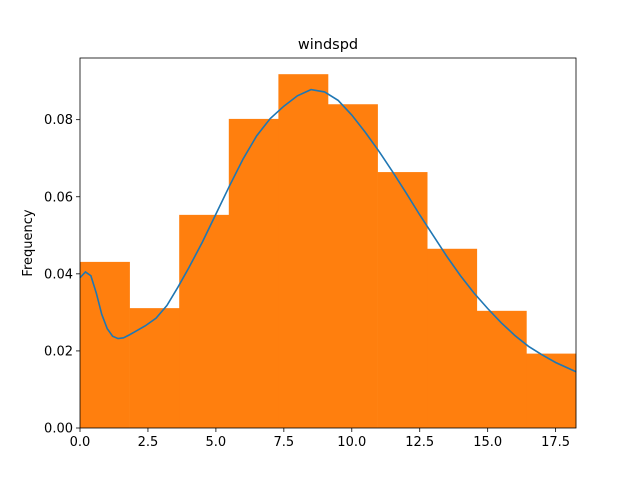  What do you see at coordinates (555, 442) in the screenshot?
I see `x-tick-label: 17.5` at bounding box center [555, 442].